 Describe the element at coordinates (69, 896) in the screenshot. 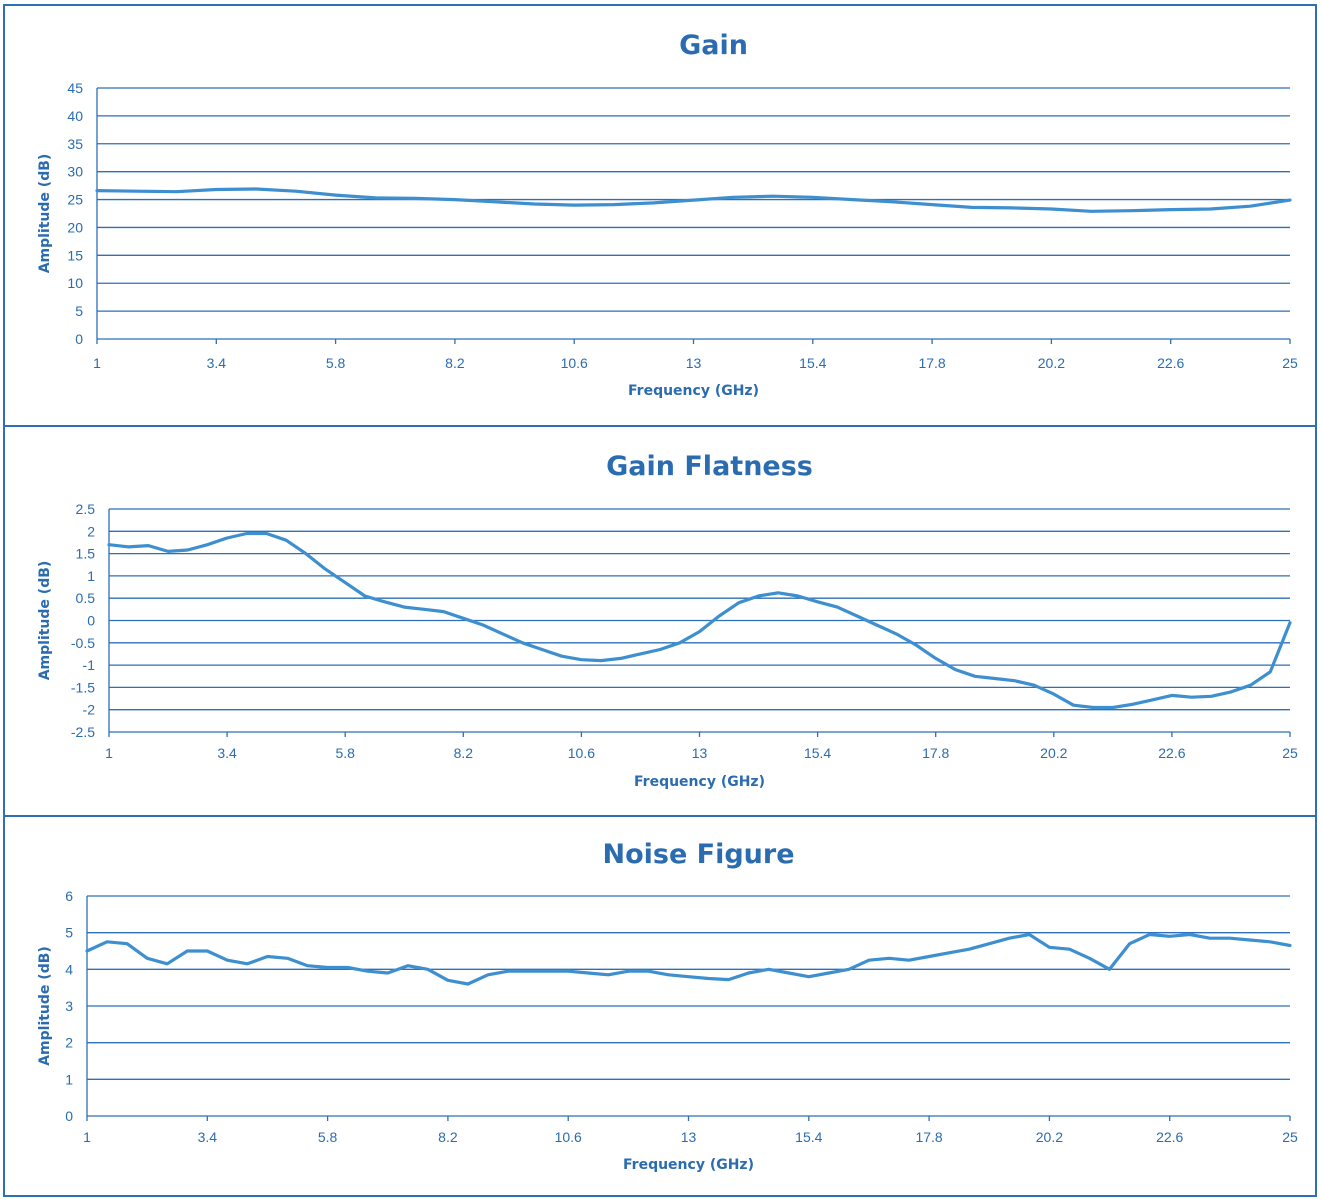

I see `y-tick-label: 6` at that location.